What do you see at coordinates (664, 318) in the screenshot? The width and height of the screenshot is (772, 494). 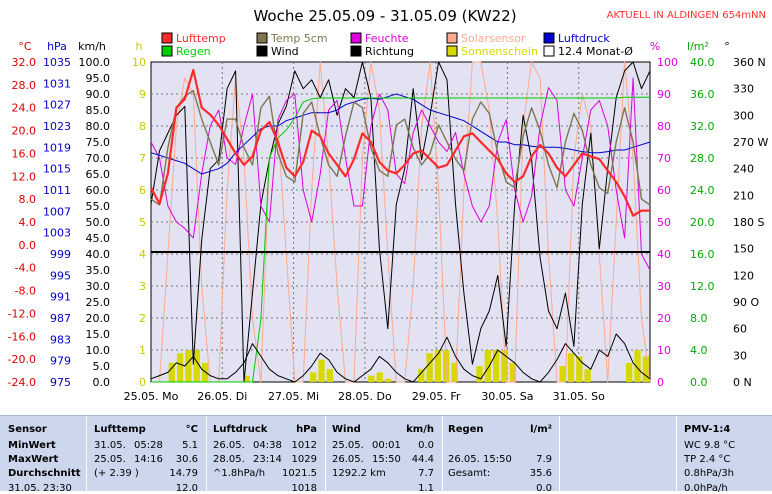 I see `humidity-tick: 20` at bounding box center [664, 318].